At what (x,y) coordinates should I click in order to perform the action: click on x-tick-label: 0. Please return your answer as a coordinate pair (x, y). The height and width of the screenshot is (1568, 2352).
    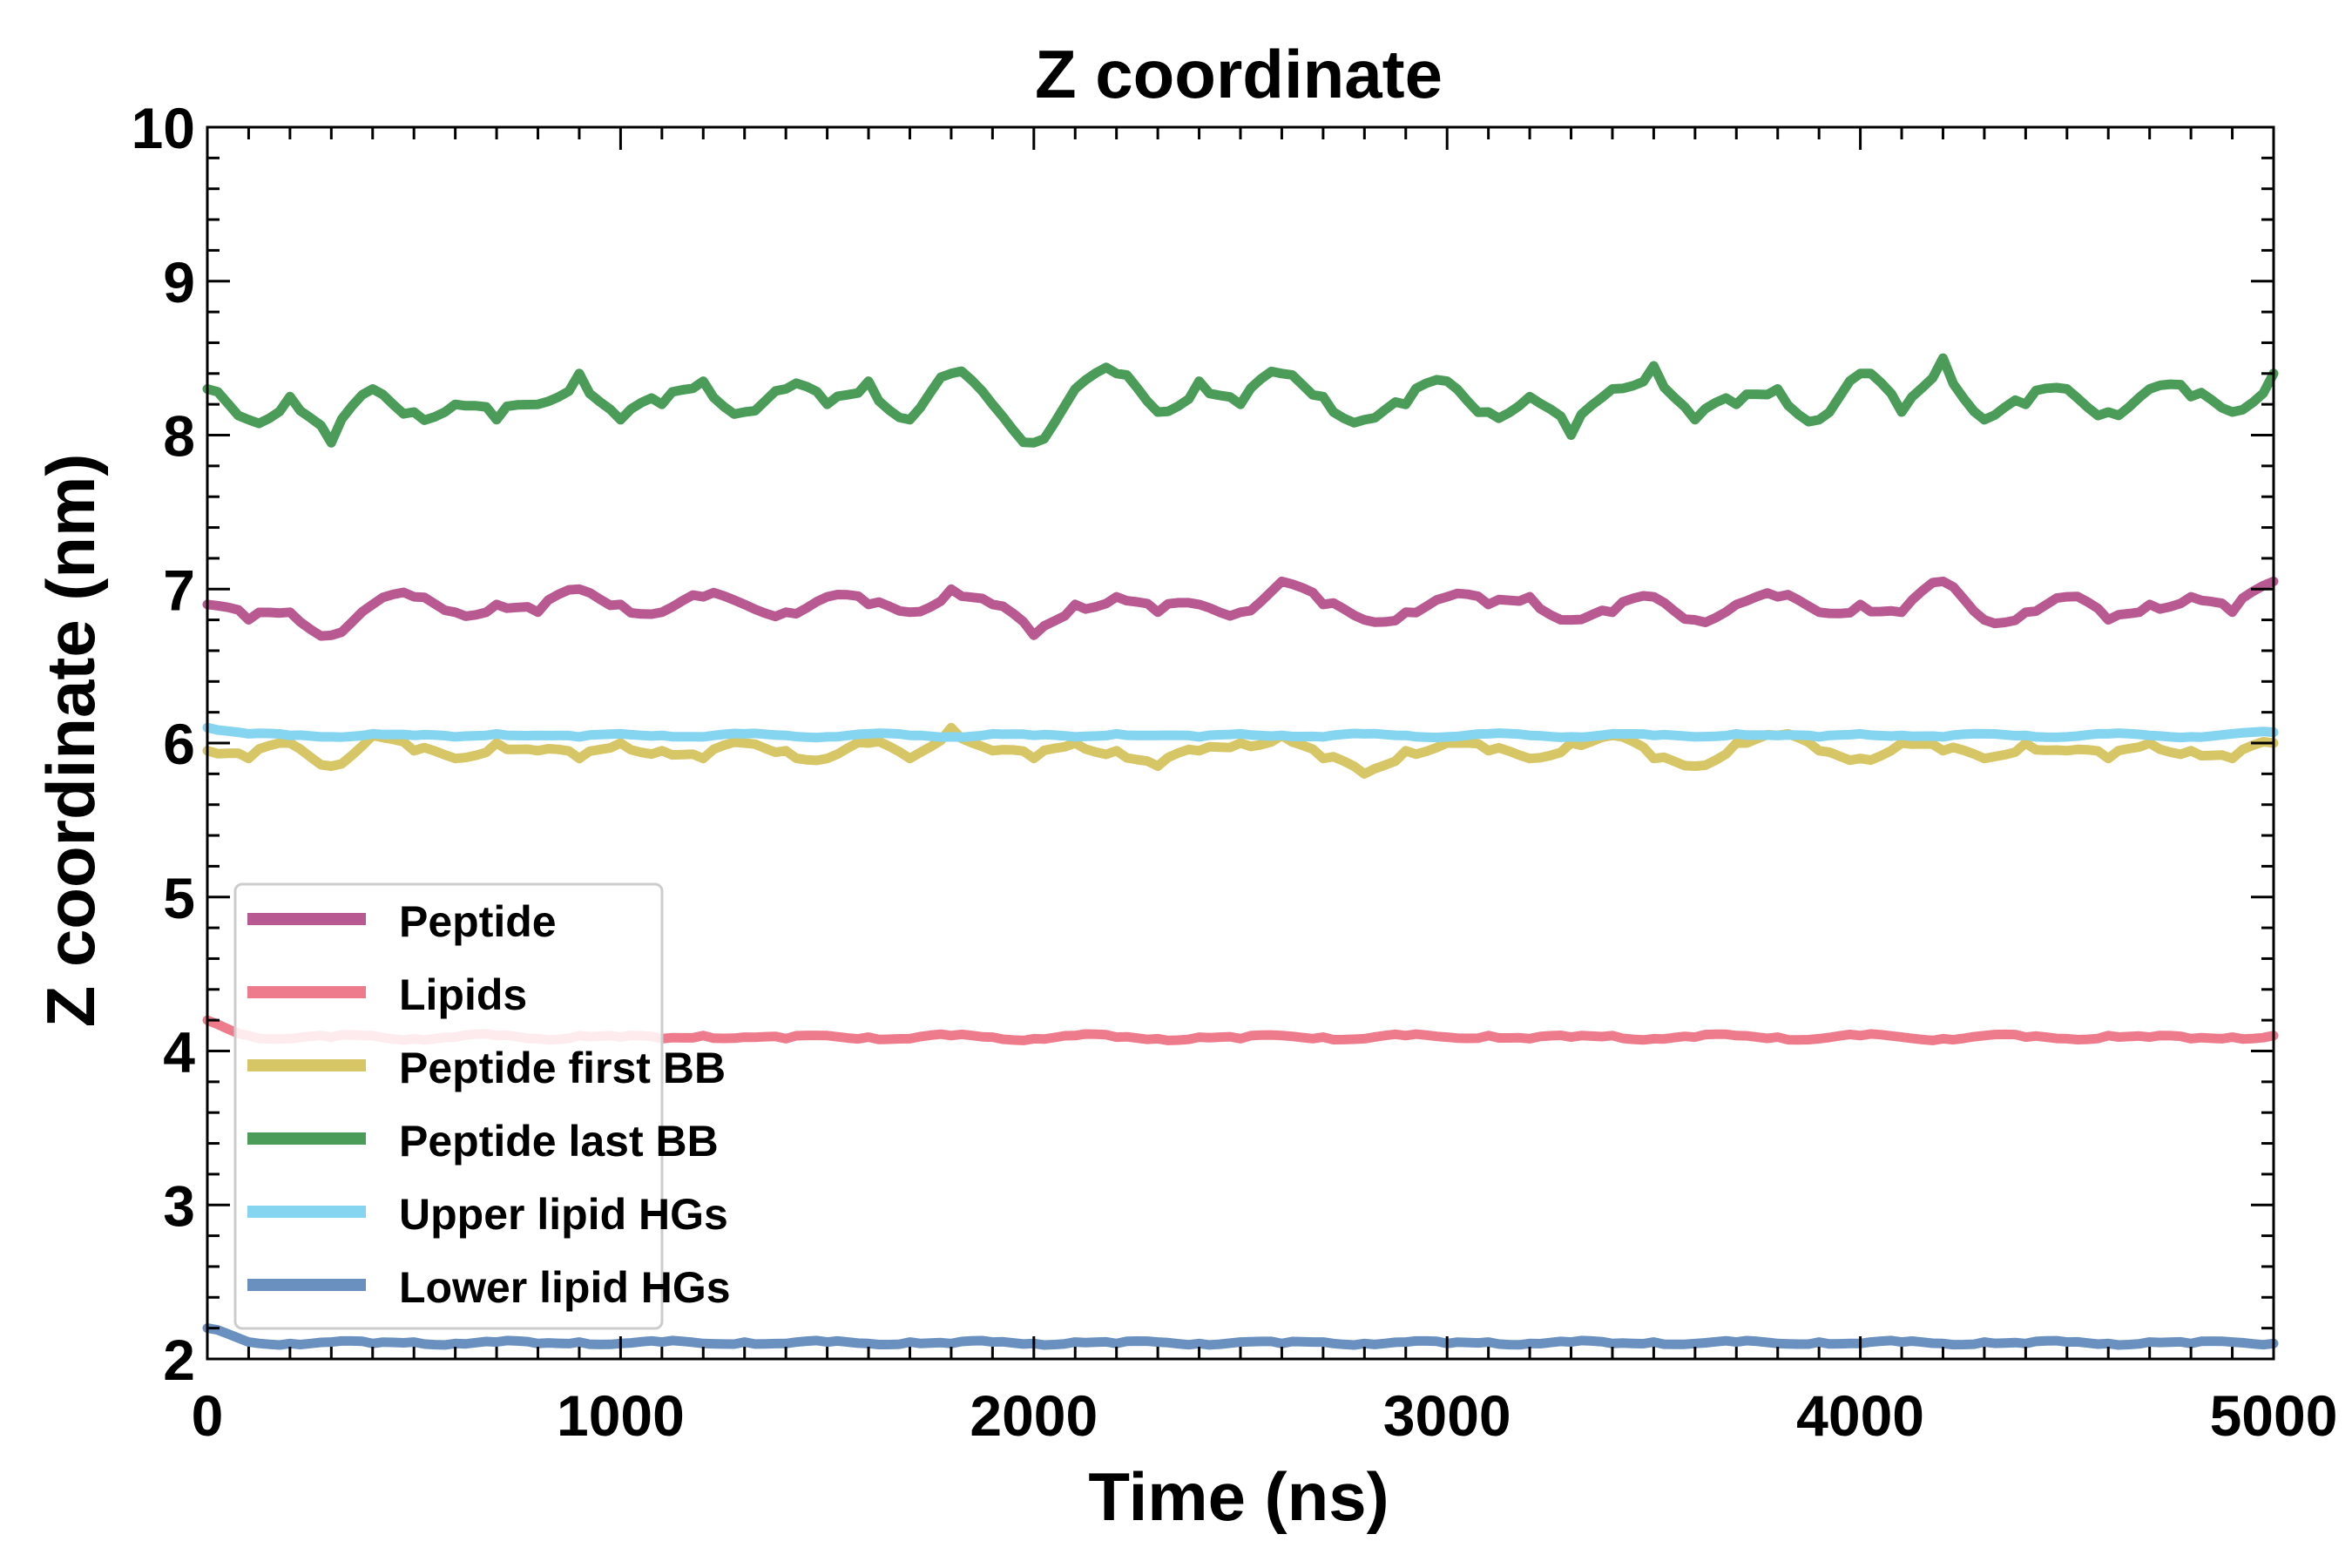
    Looking at the image, I should click on (208, 1415).